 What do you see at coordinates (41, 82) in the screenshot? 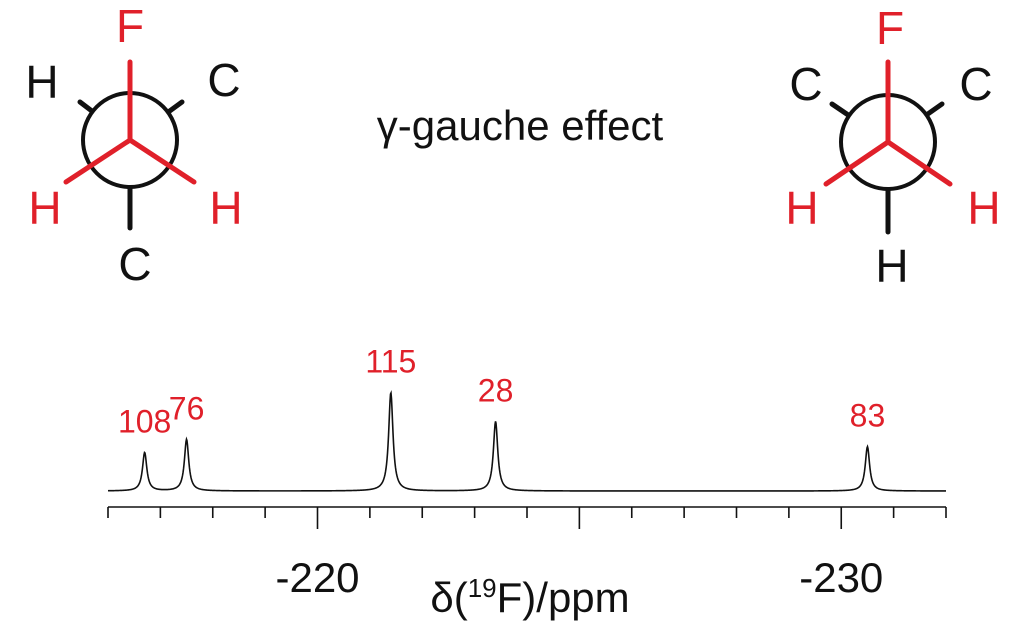
I see `left-back-left-atom: H` at bounding box center [41, 82].